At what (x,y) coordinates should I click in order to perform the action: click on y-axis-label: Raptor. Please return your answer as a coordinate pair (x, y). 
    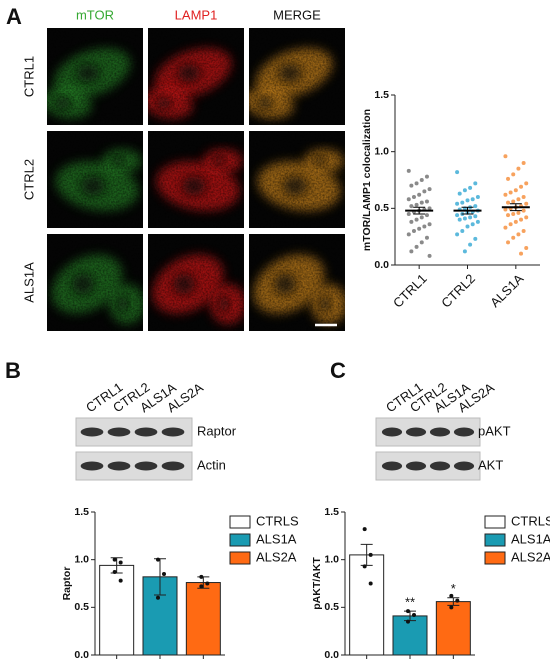
    Looking at the image, I should click on (67, 584).